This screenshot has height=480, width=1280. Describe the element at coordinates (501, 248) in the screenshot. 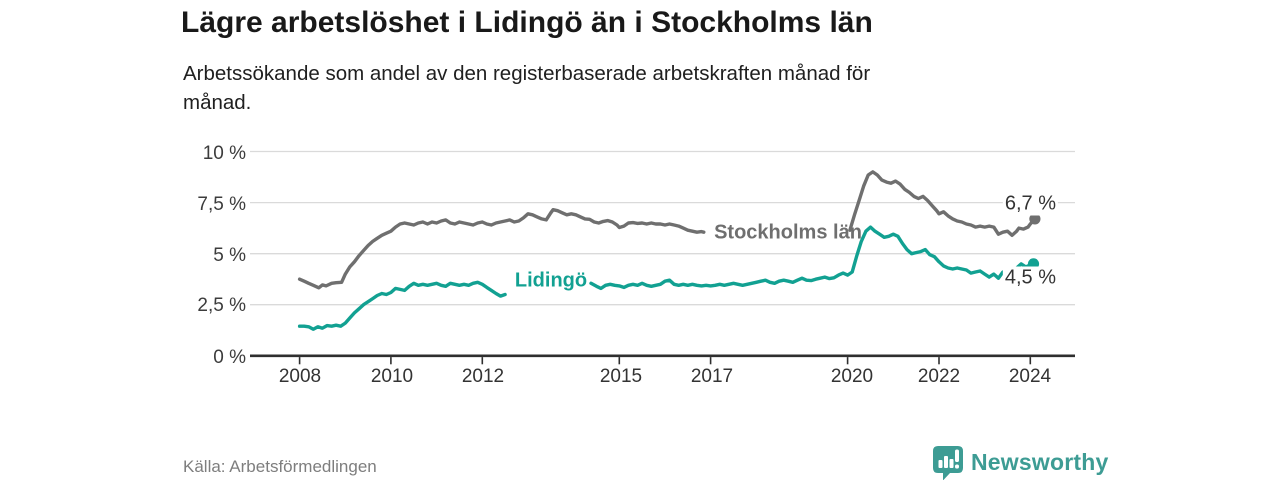

I see `series-line-stockholms-lan` at that location.